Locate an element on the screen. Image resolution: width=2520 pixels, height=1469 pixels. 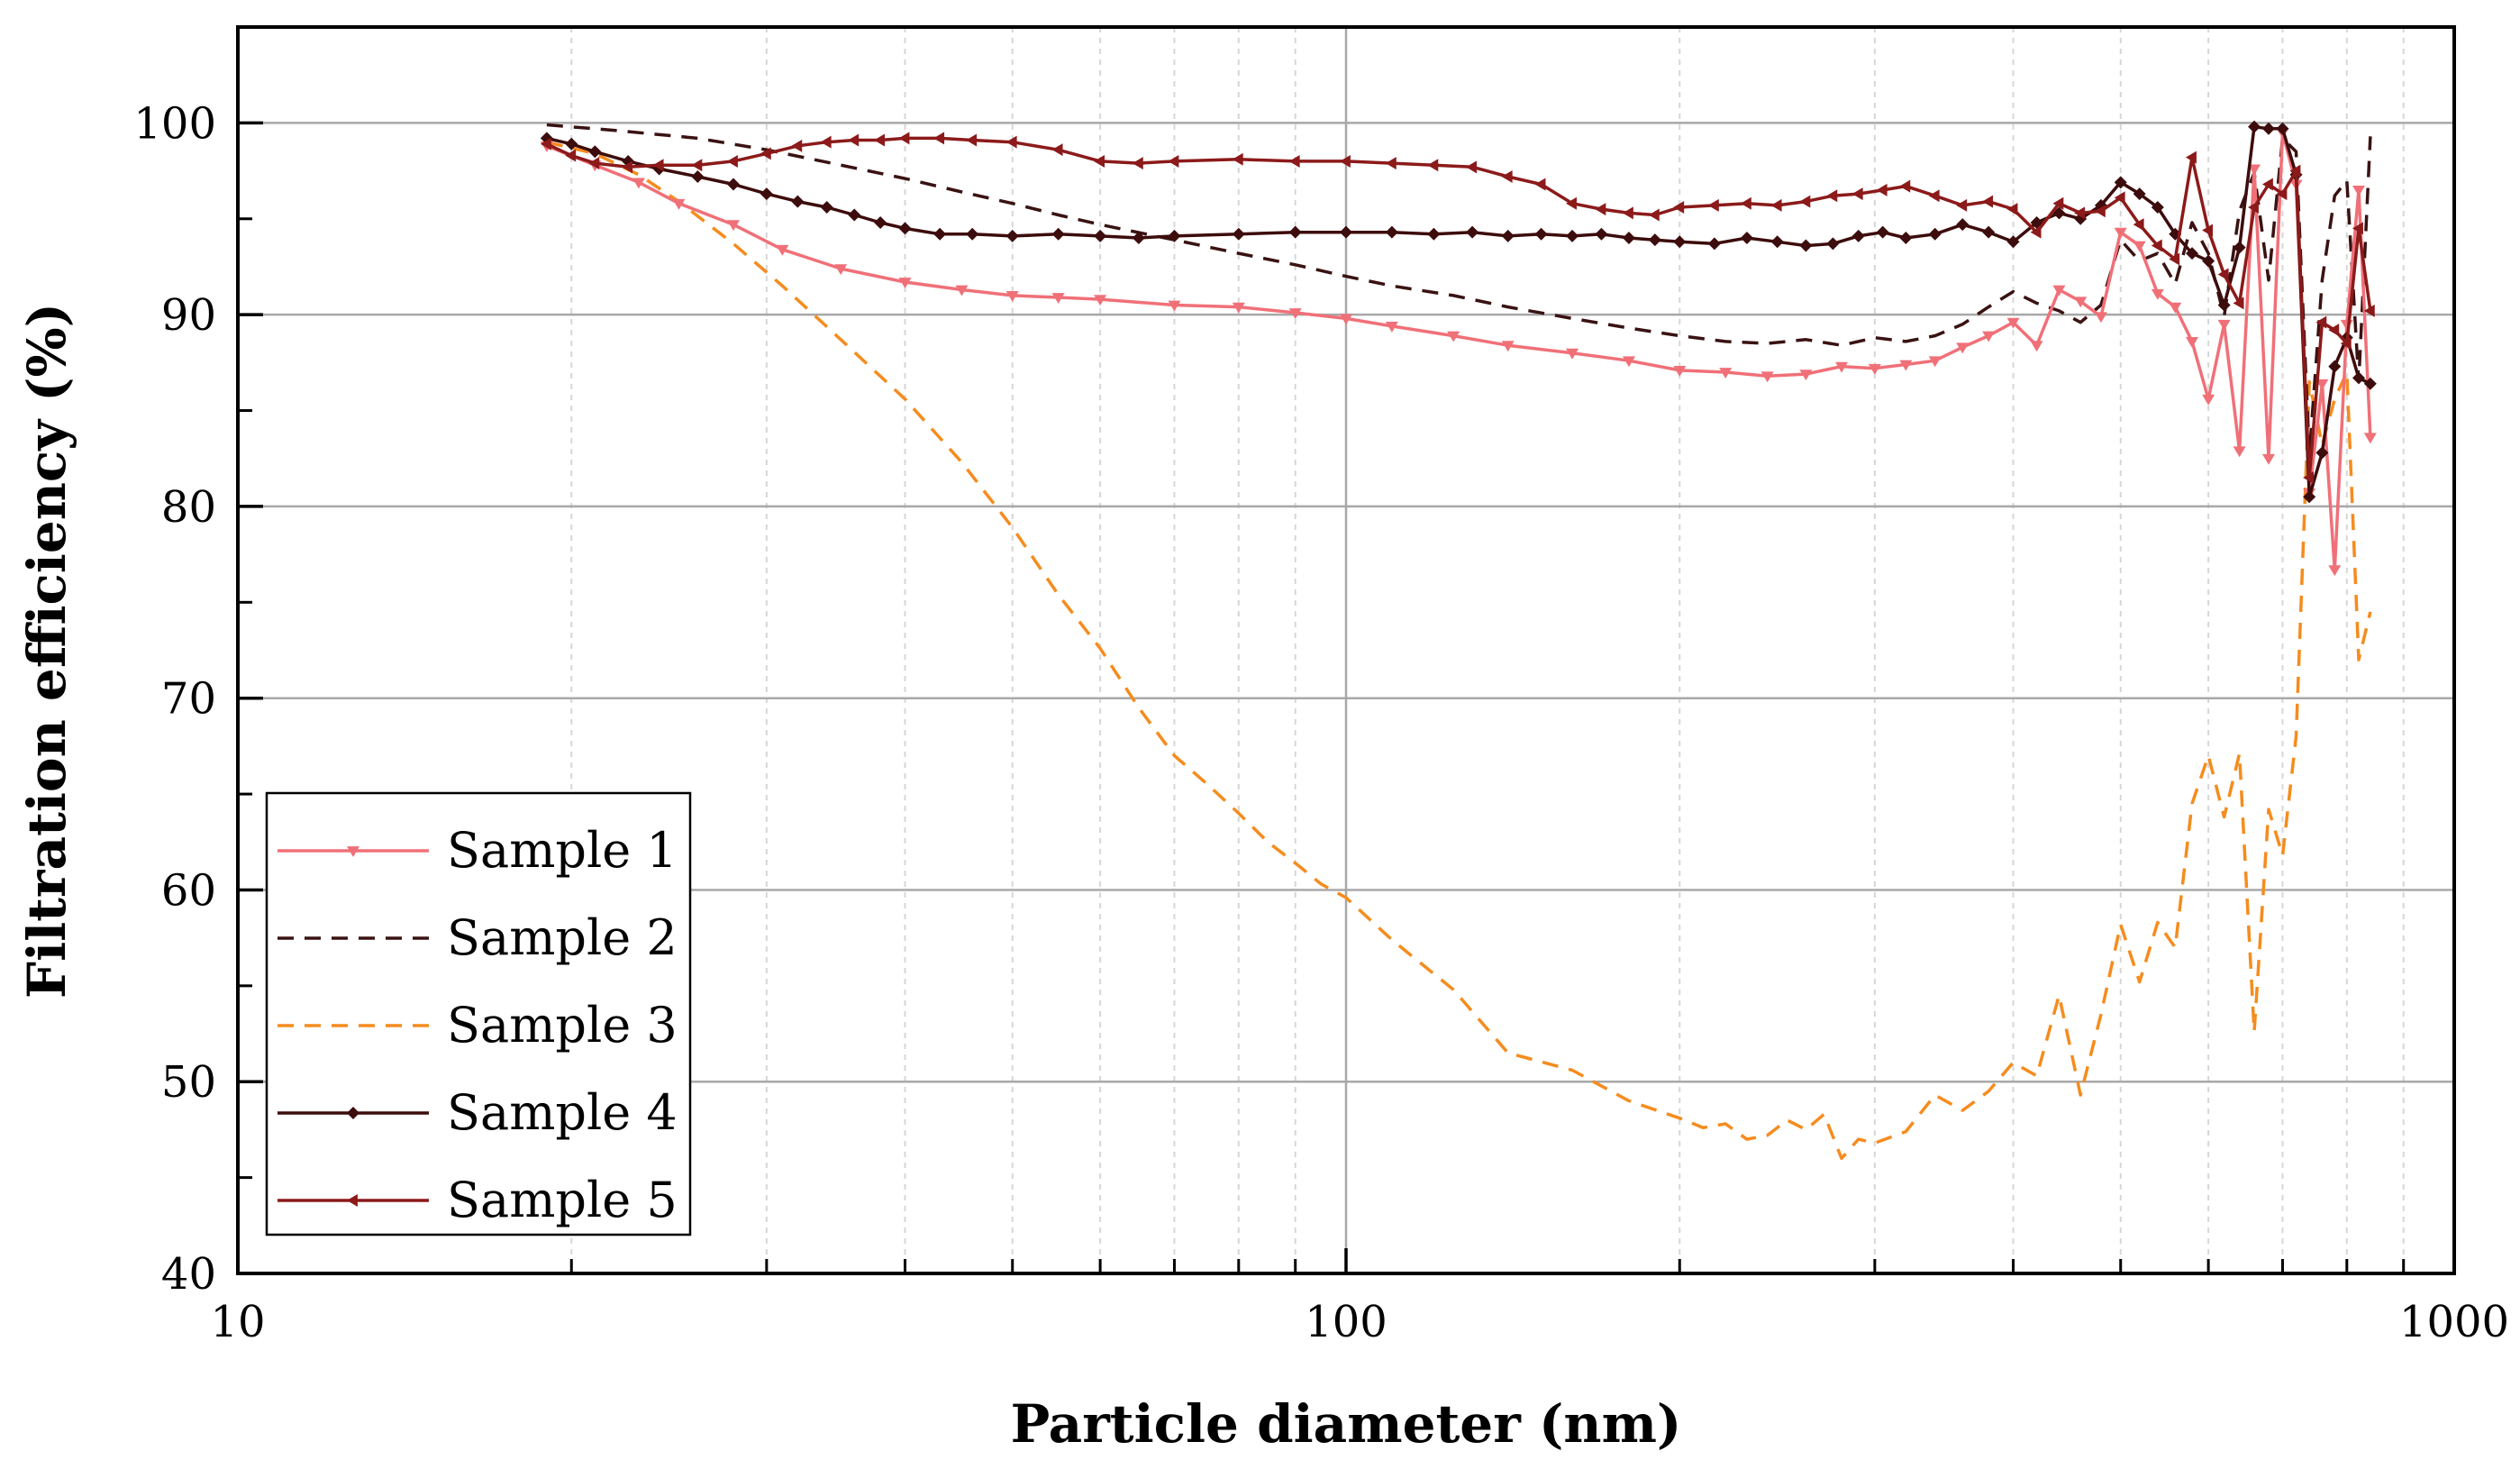
y-tick-label: 90 is located at coordinates (188, 315).